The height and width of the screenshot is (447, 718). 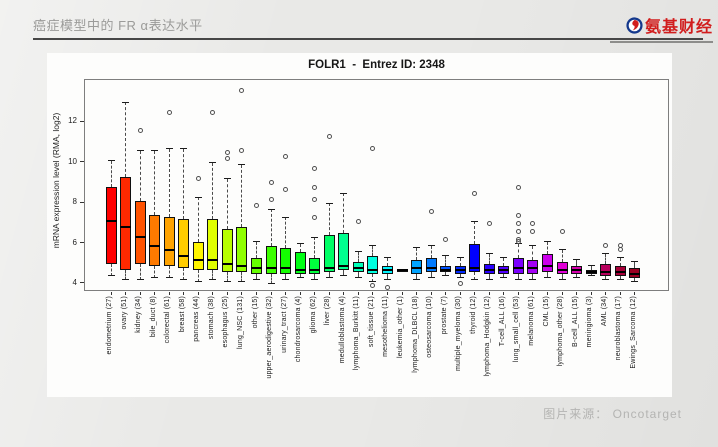 What do you see at coordinates (357, 333) in the screenshot?
I see `x-tick-label: lymphoma_Burkitt (11)` at bounding box center [357, 333].